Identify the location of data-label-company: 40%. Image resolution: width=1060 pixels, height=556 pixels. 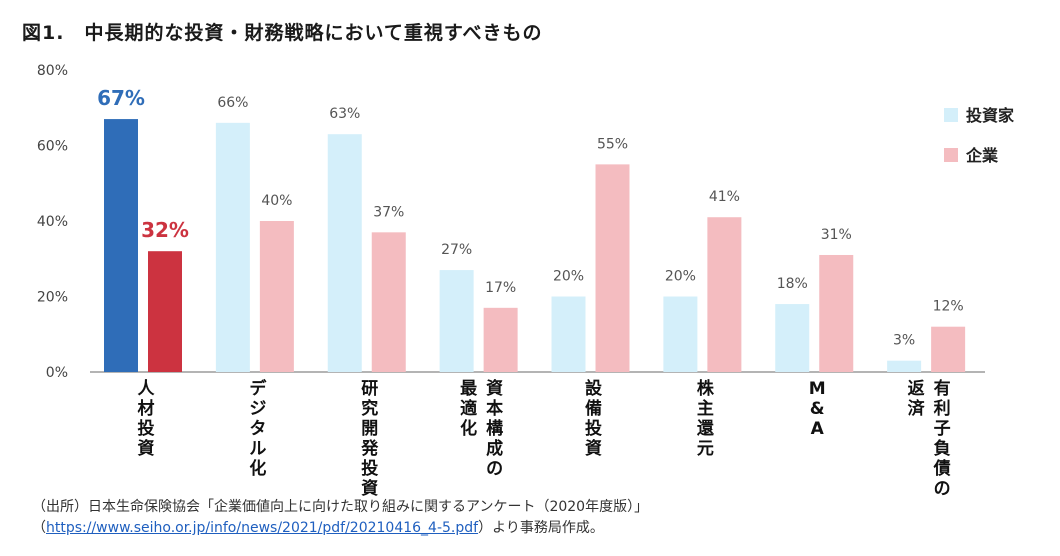
(276, 201).